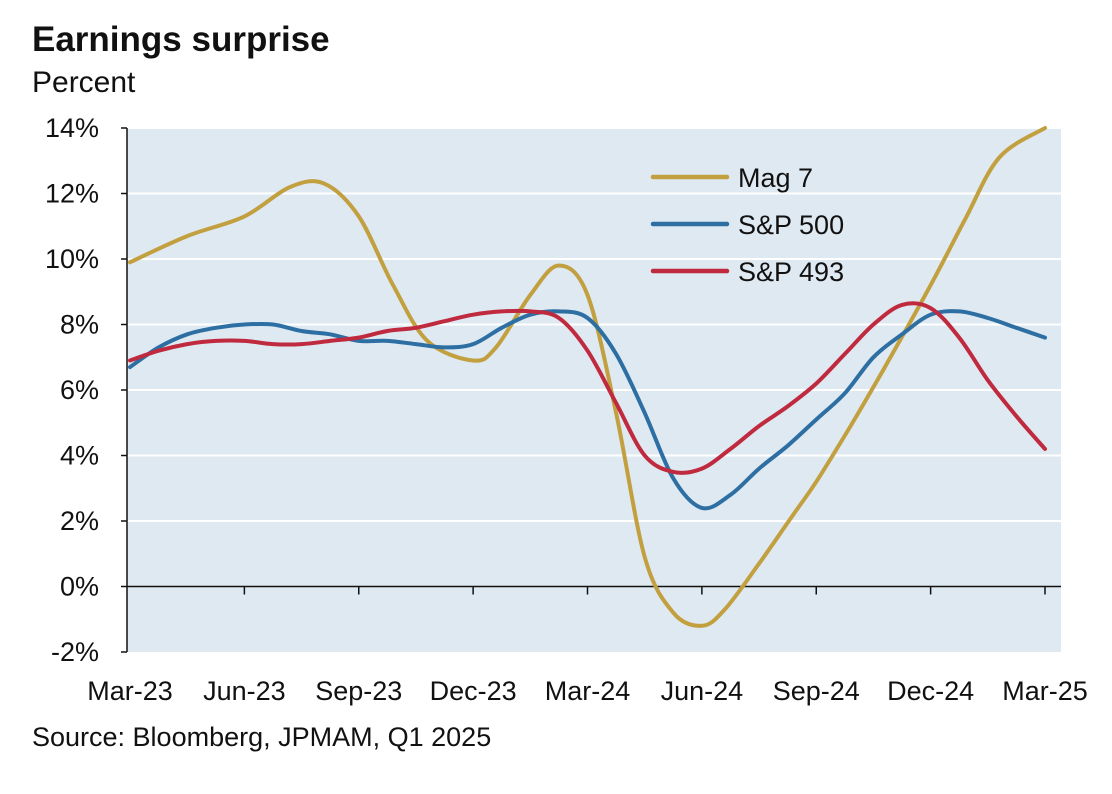 The image size is (1112, 794). I want to click on x-tick-label: Jun-24, so click(702, 691).